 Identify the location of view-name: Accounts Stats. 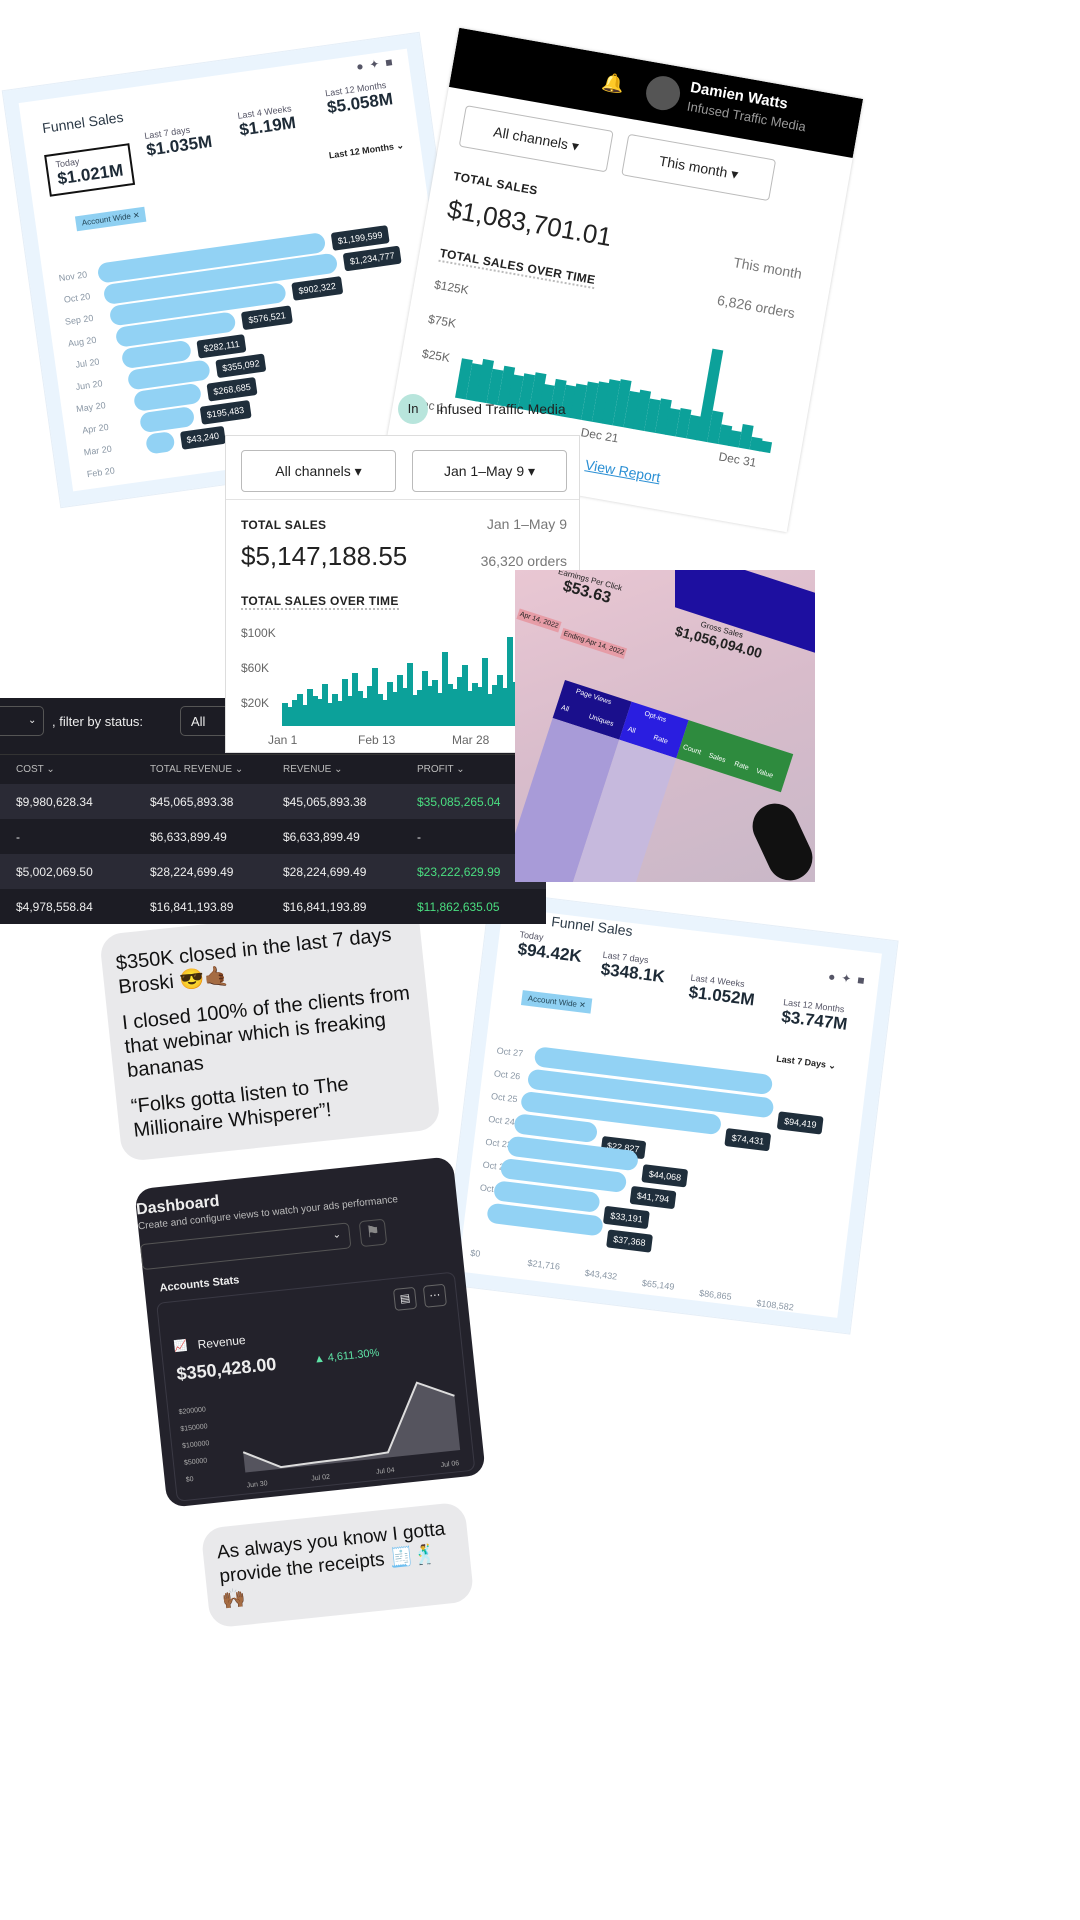
(199, 1284).